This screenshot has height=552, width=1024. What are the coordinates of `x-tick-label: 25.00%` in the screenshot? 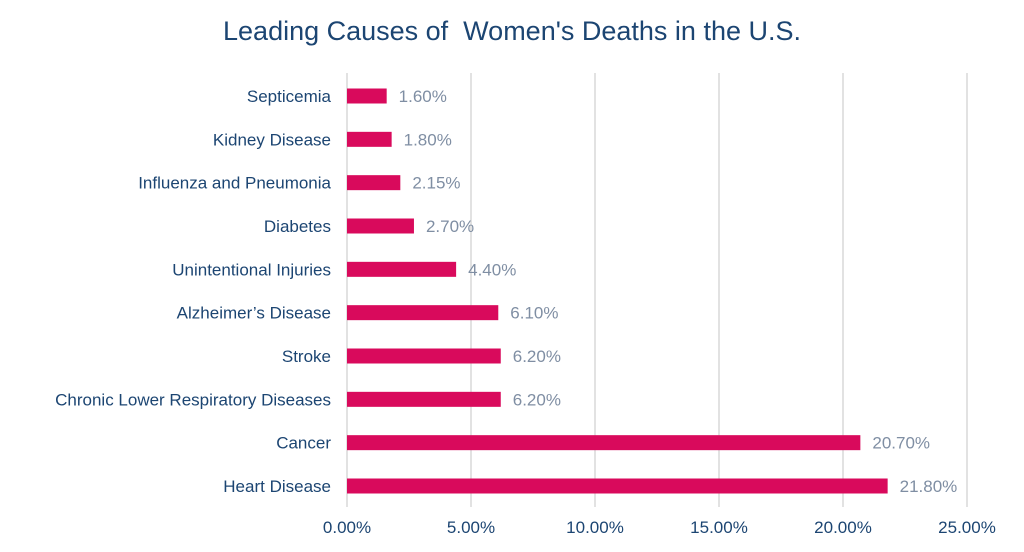 It's located at (967, 527).